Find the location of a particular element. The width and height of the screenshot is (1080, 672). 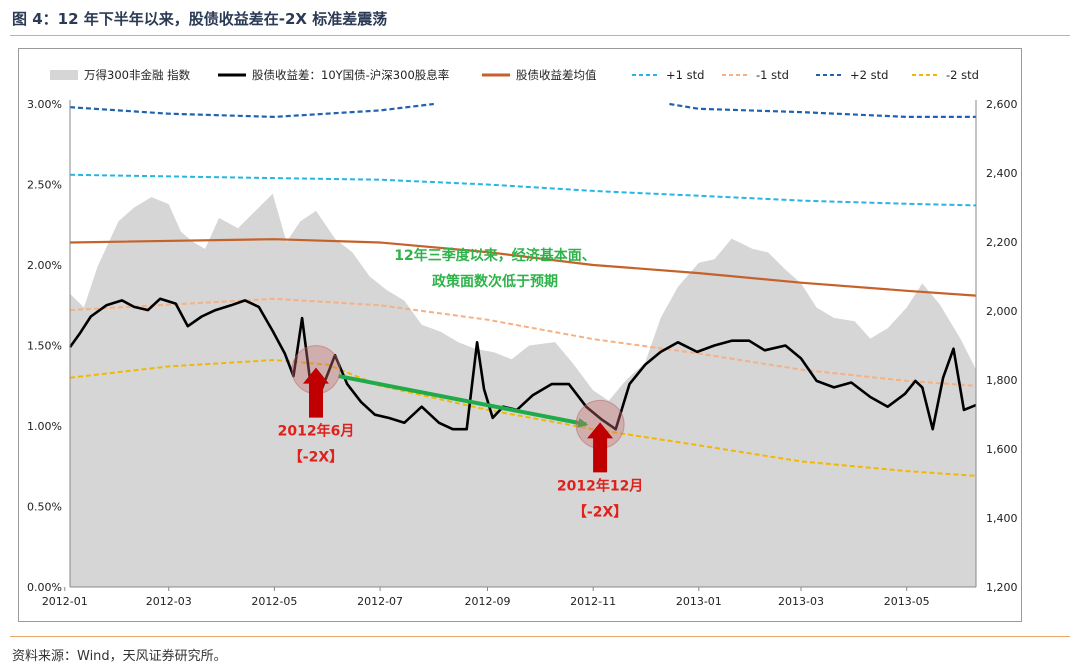

axis-right: 1,200 1,400 1,600 1,800 2,000 2,200 2,400 2,600 is located at coordinates (996, 346).